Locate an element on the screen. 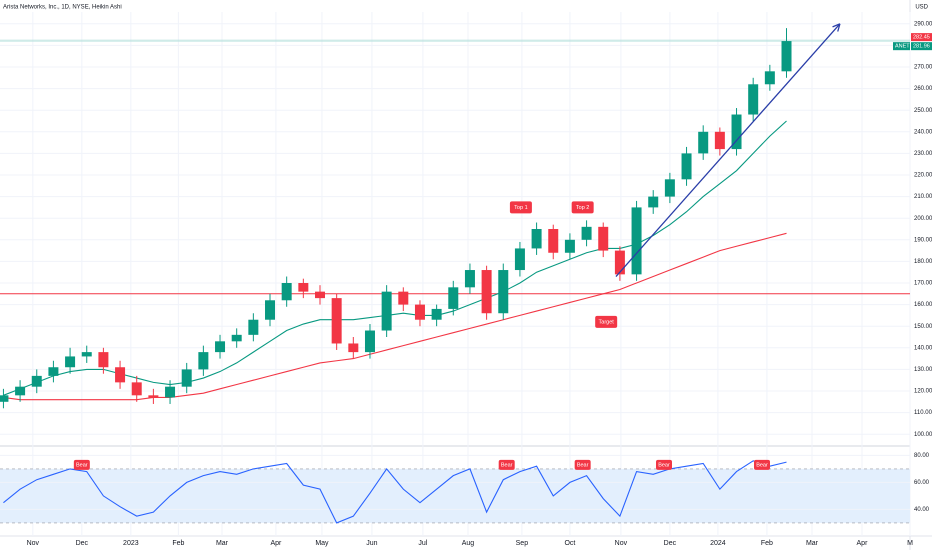 The width and height of the screenshot is (932, 550). symbol-label: ANET is located at coordinates (902, 47).